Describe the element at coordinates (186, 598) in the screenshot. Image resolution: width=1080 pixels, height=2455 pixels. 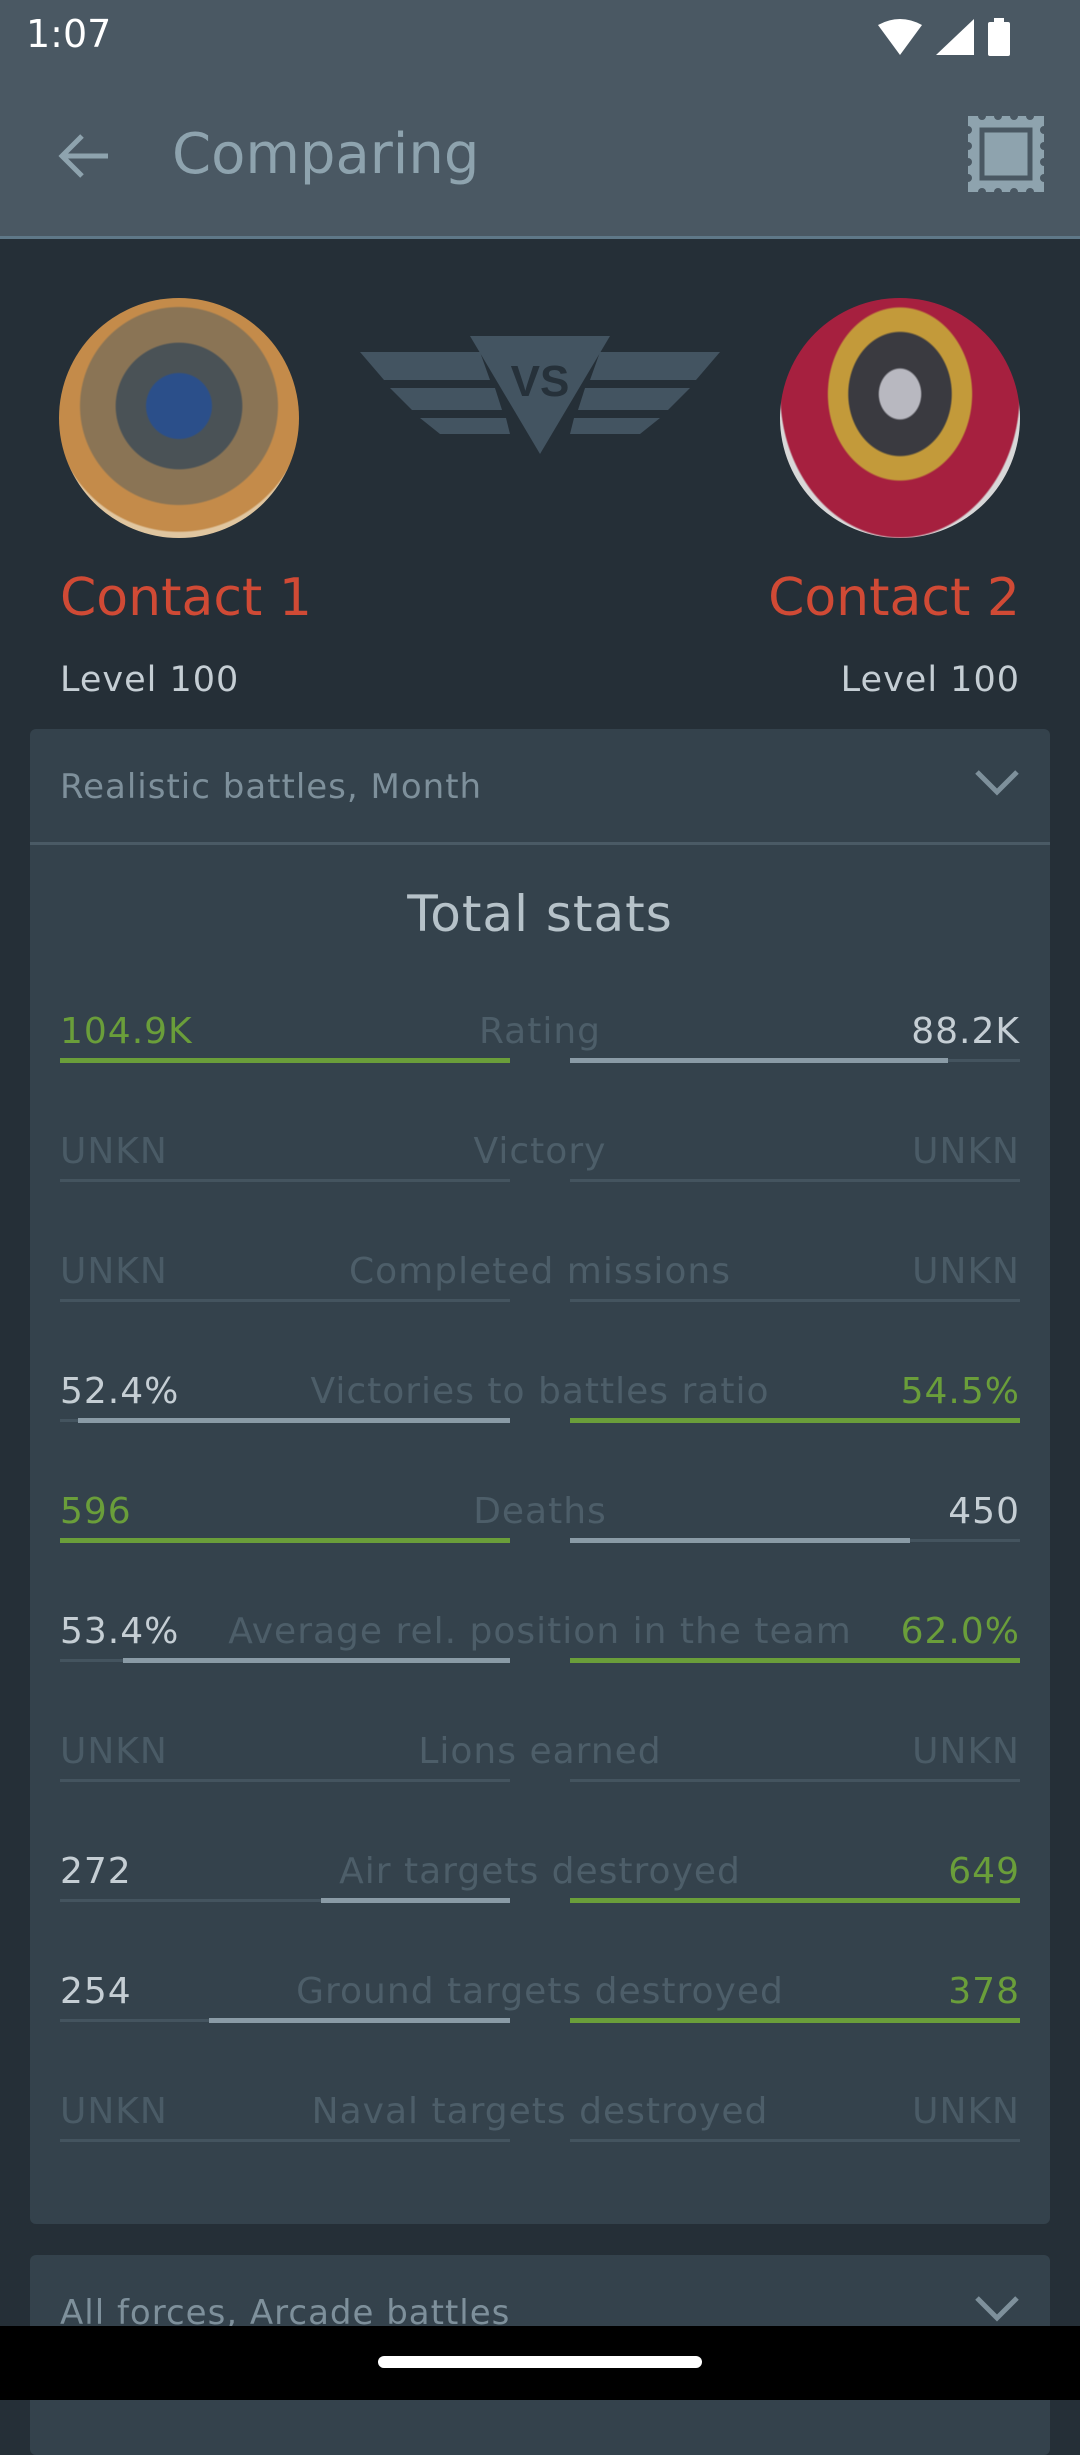
I see `player1-name: Contact 1` at that location.